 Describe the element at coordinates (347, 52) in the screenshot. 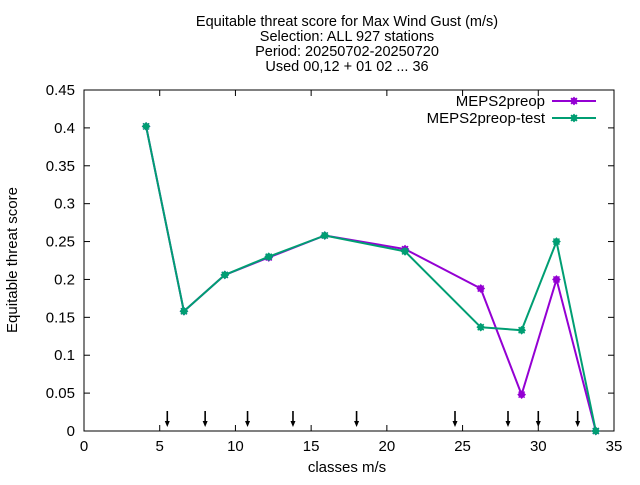

I see `title-line-3: Period: 20250702-20250720` at that location.